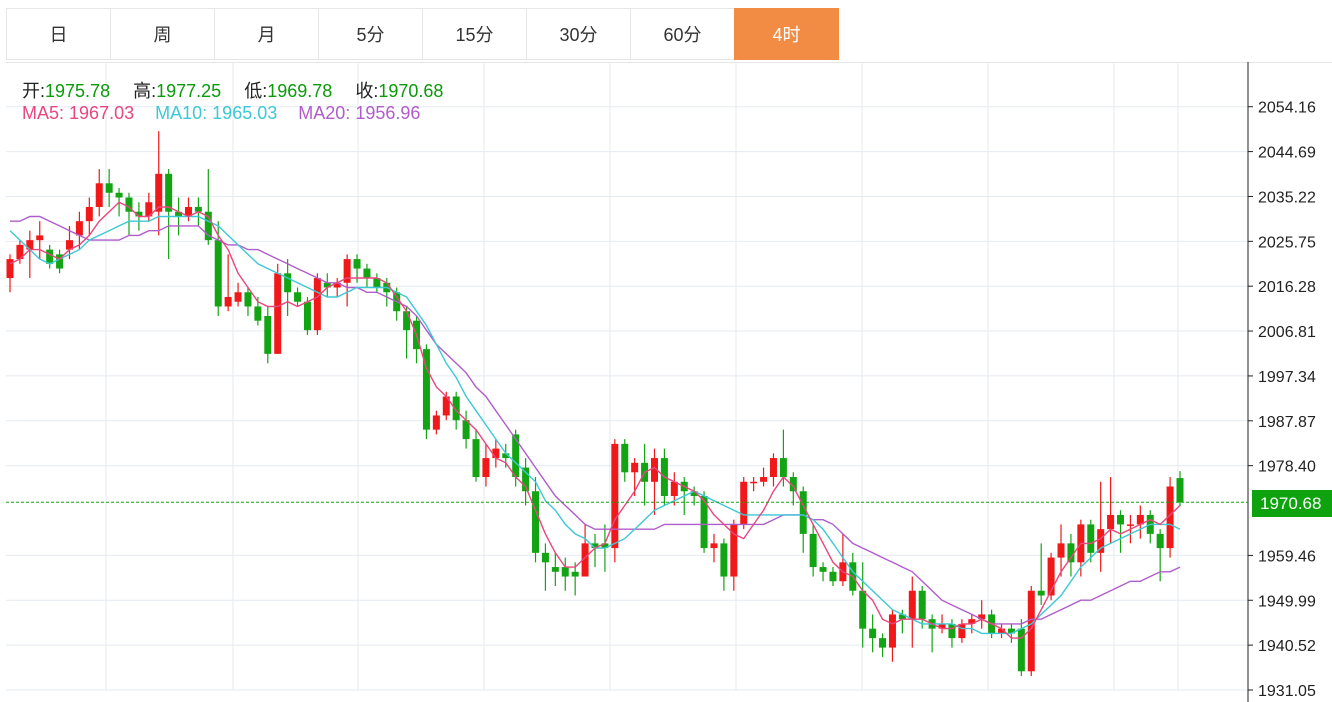 This screenshot has width=1332, height=702. Describe the element at coordinates (256, 91) in the screenshot. I see `low-label: 低:` at that location.